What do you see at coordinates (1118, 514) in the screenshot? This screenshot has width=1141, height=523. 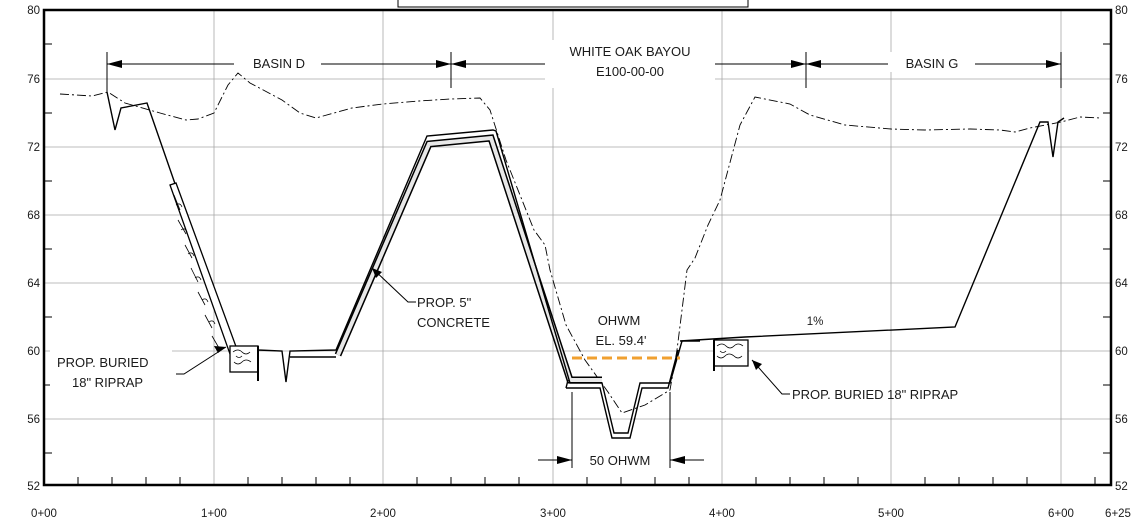 I see `x-tick: 6+25` at bounding box center [1118, 514].